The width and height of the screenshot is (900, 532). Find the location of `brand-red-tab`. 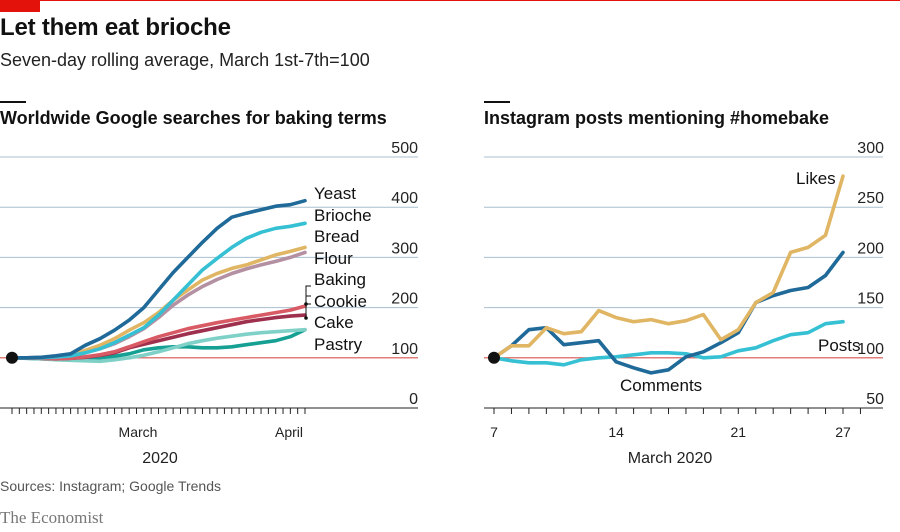

brand-red-tab is located at coordinates (20, 6).